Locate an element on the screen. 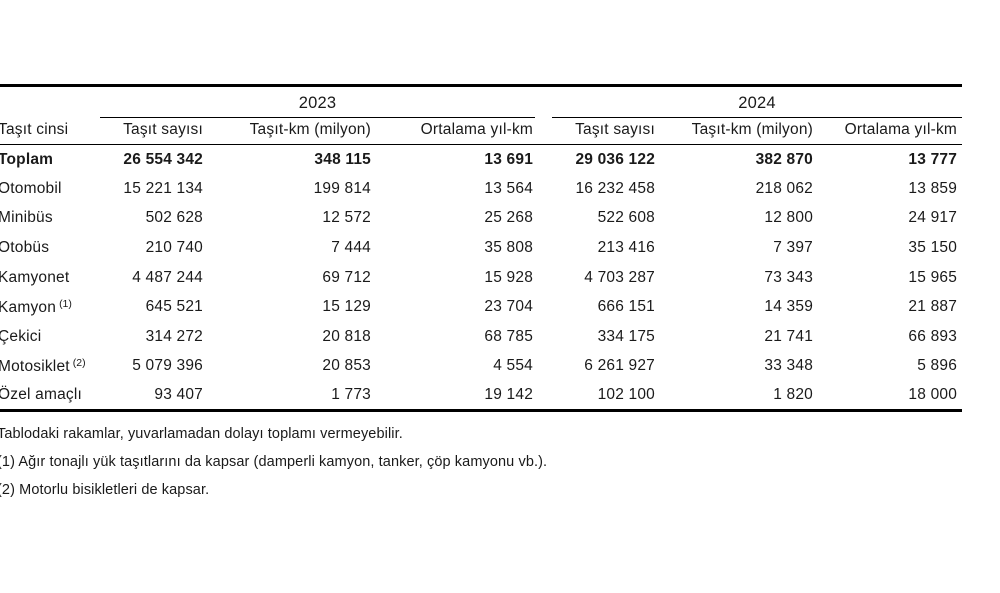 This screenshot has height=593, width=1000. value-cell: 12 800 is located at coordinates (789, 218).